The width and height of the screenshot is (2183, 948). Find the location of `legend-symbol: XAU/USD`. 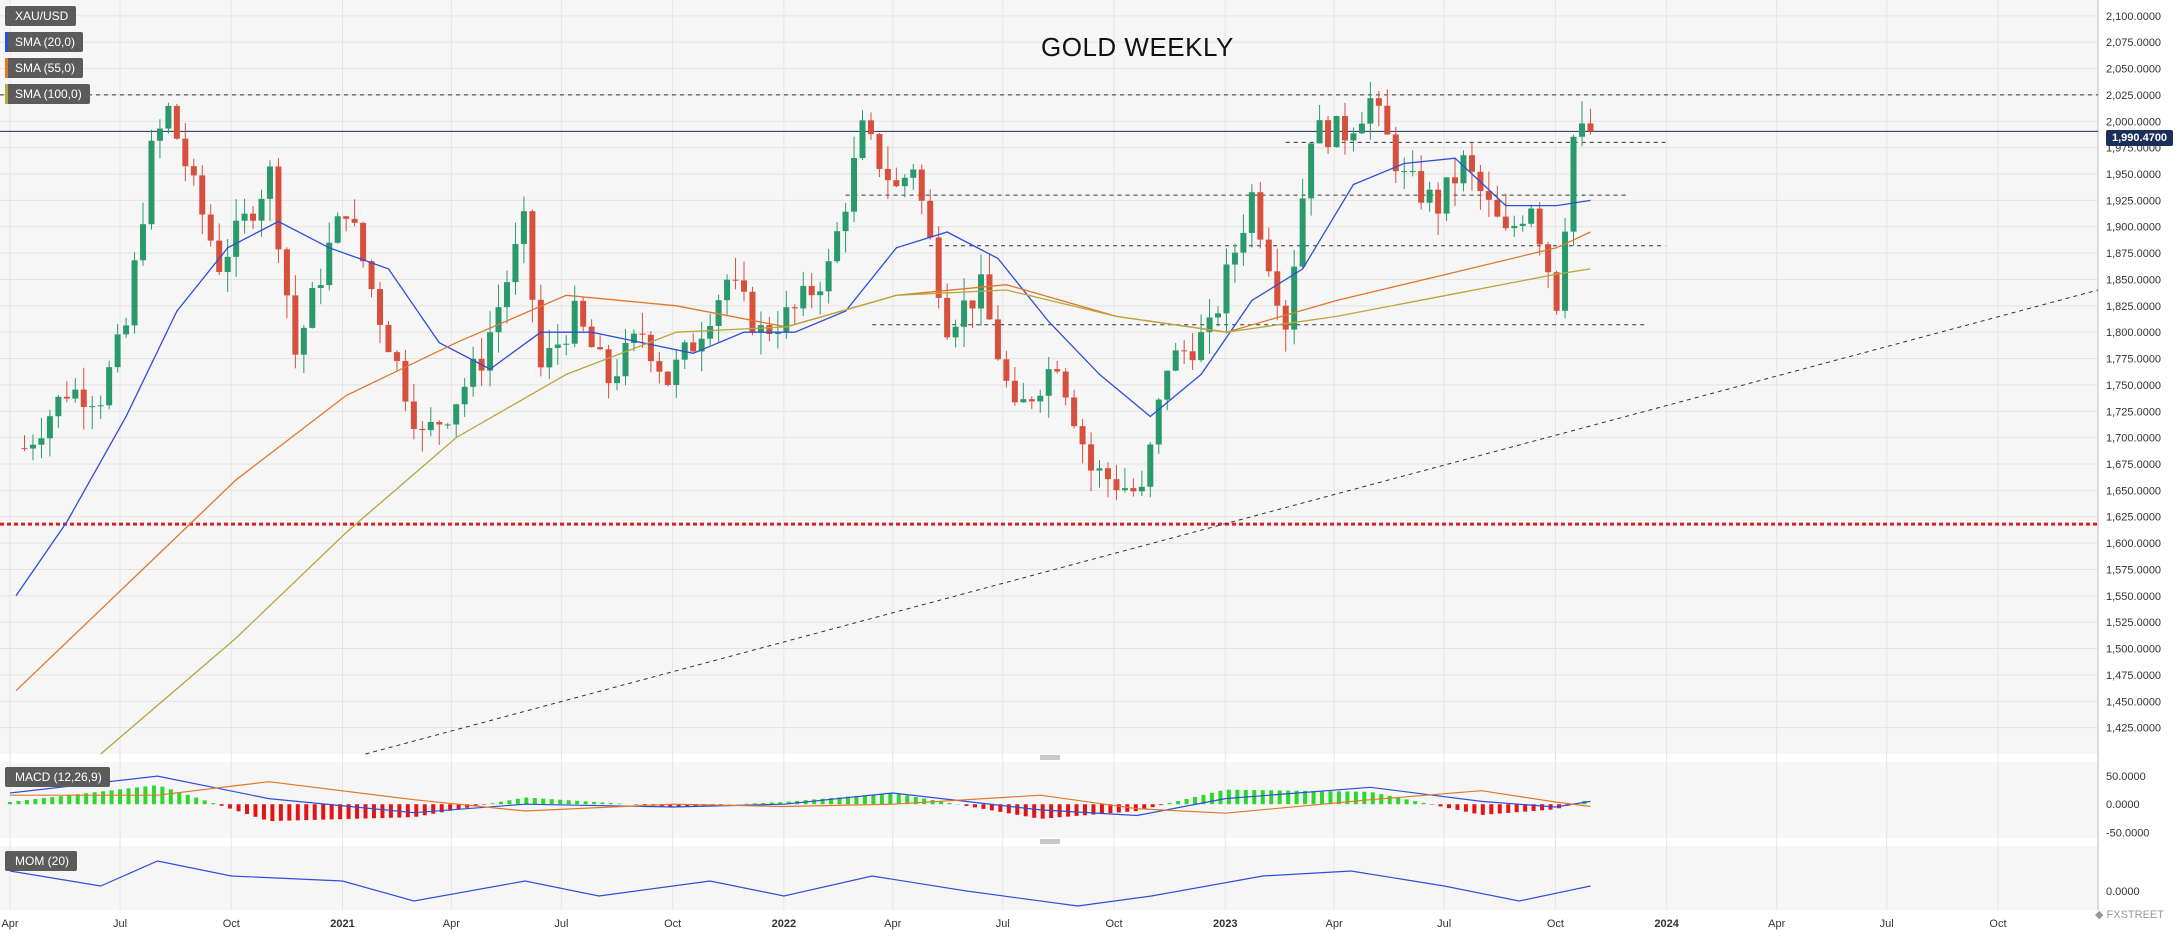

legend-symbol: XAU/USD is located at coordinates (40, 16).